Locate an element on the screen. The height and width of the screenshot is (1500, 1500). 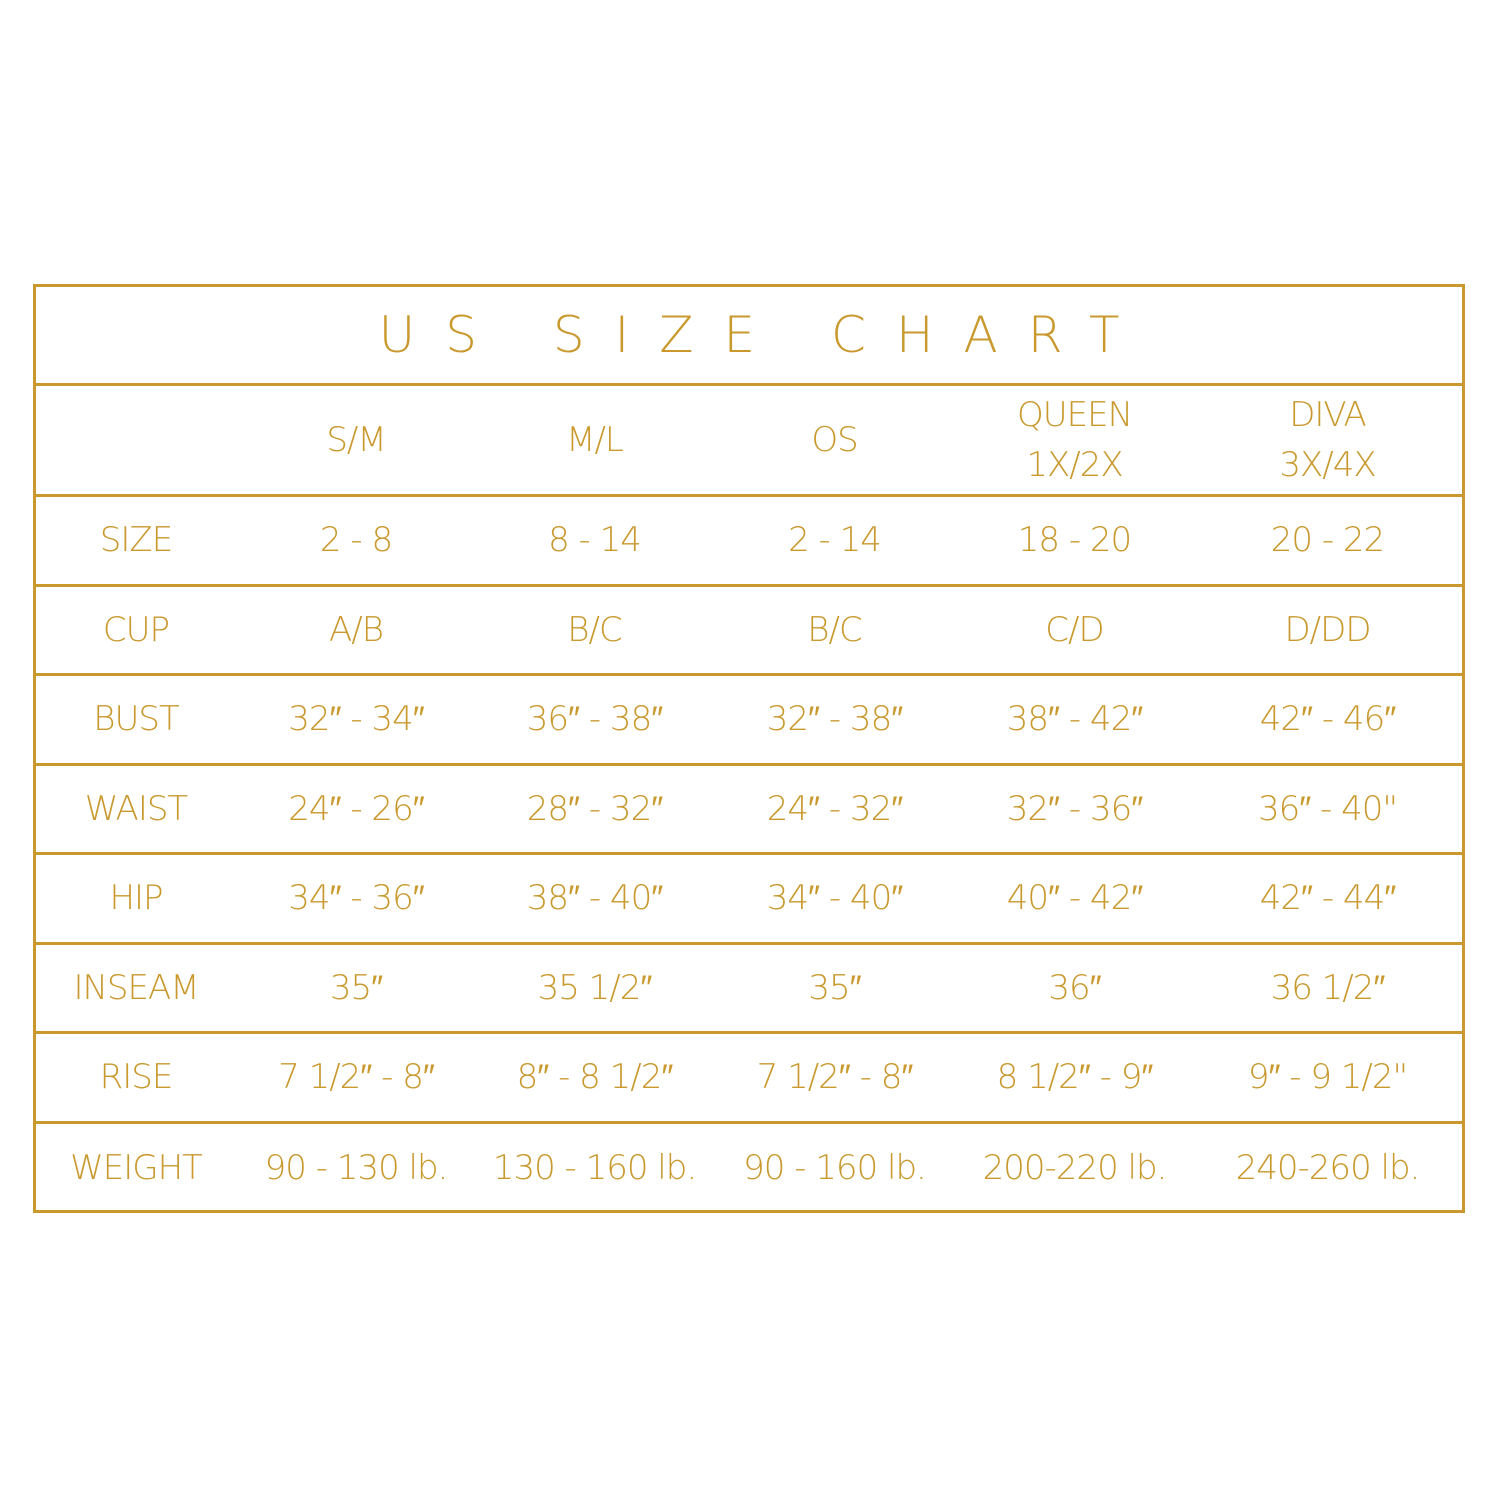
table-cell: 38″ - 40″ is located at coordinates (594, 898).